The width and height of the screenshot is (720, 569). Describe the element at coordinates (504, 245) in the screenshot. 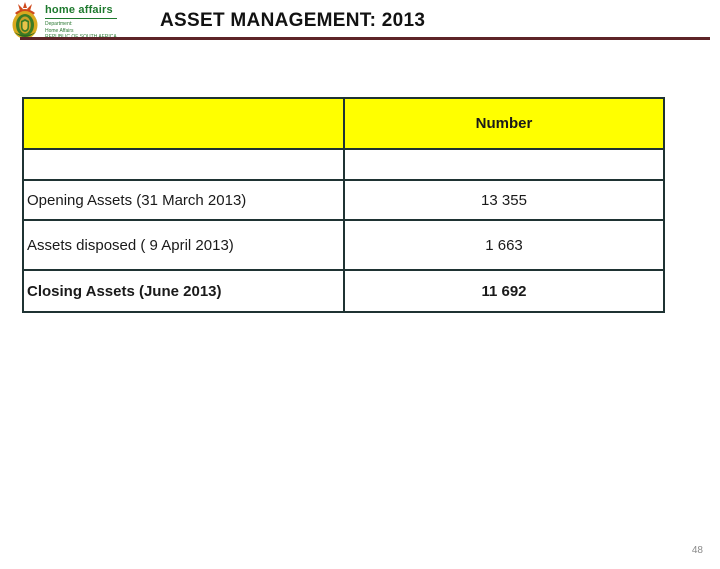

I see `table-cell-value: 1 663` at that location.